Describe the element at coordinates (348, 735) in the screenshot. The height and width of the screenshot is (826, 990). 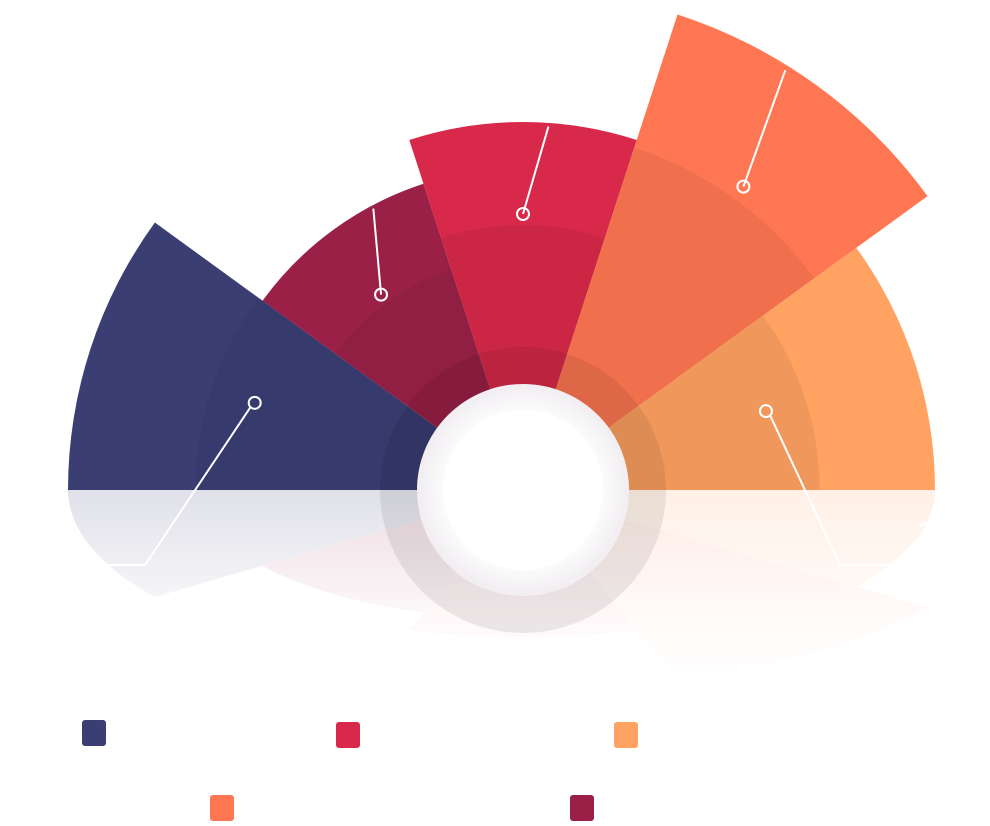
I see `legend-swatch-red` at that location.